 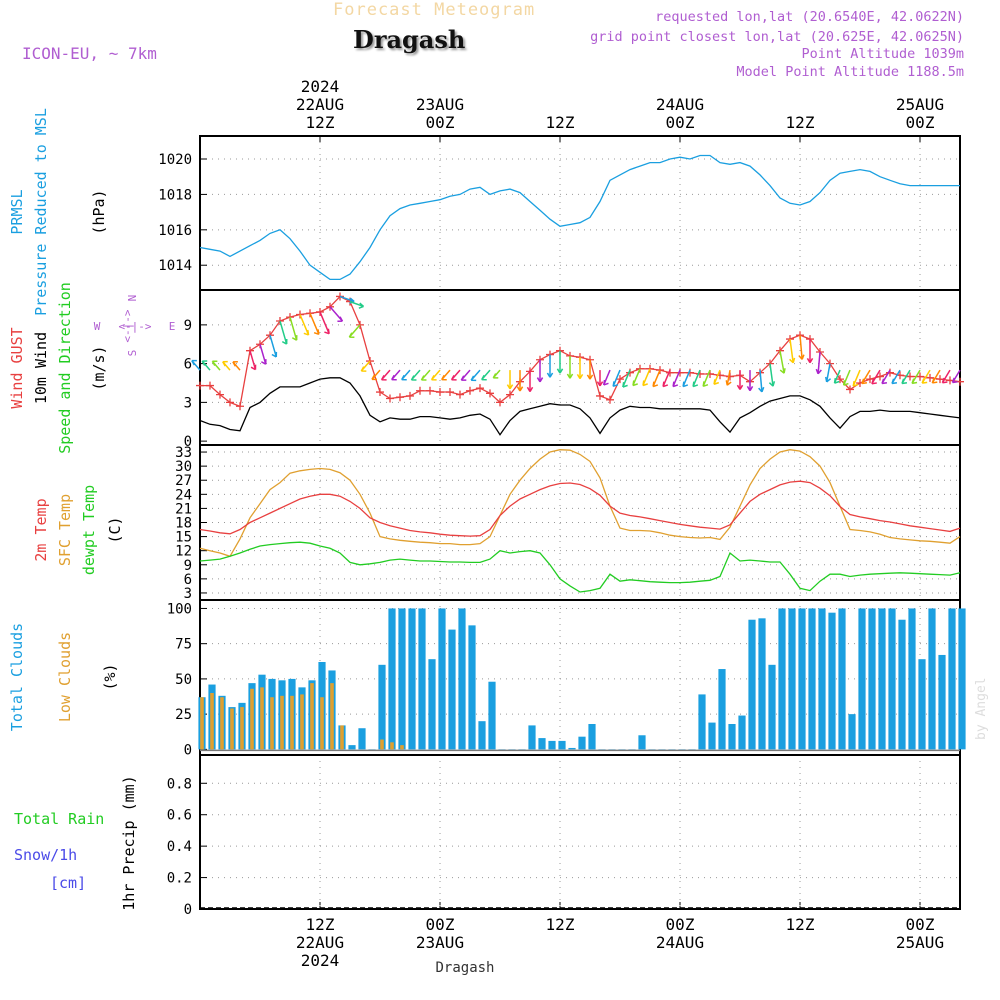 What do you see at coordinates (89, 530) in the screenshot?
I see `temp-label-dewpt: dewpt Temp` at bounding box center [89, 530].